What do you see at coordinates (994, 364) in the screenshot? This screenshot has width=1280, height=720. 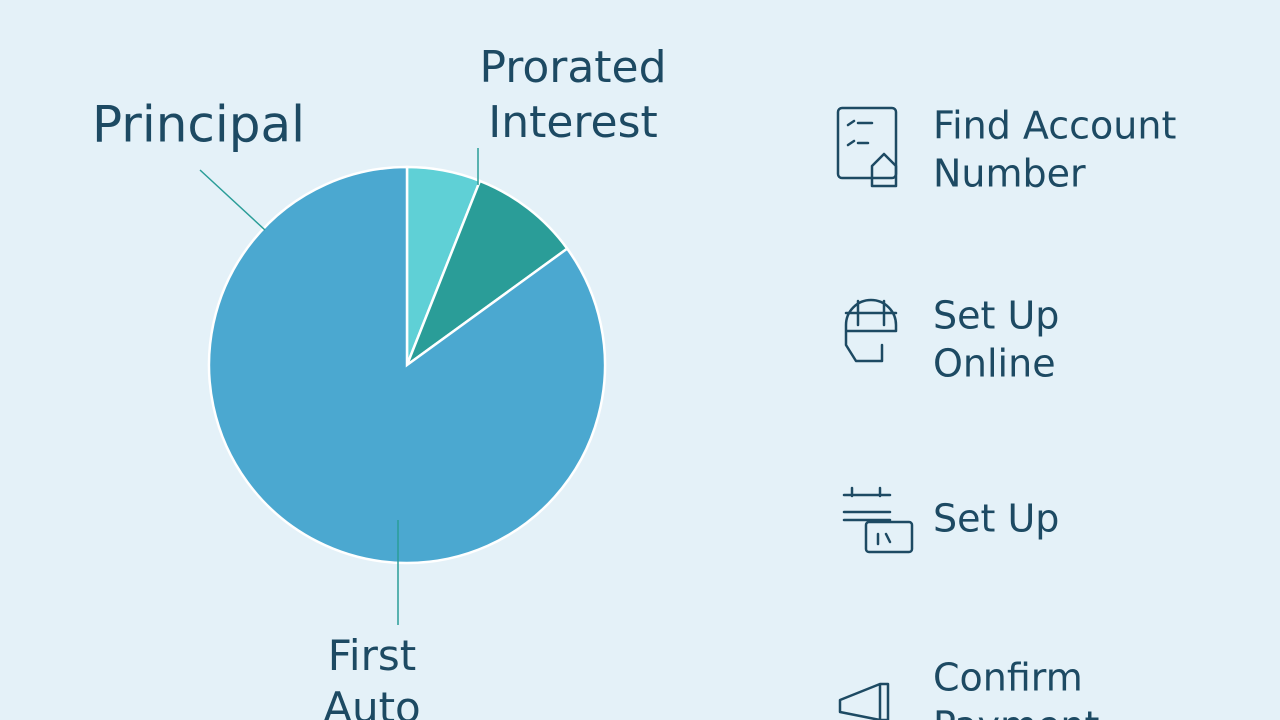 I see `step-label: Online` at bounding box center [994, 364].